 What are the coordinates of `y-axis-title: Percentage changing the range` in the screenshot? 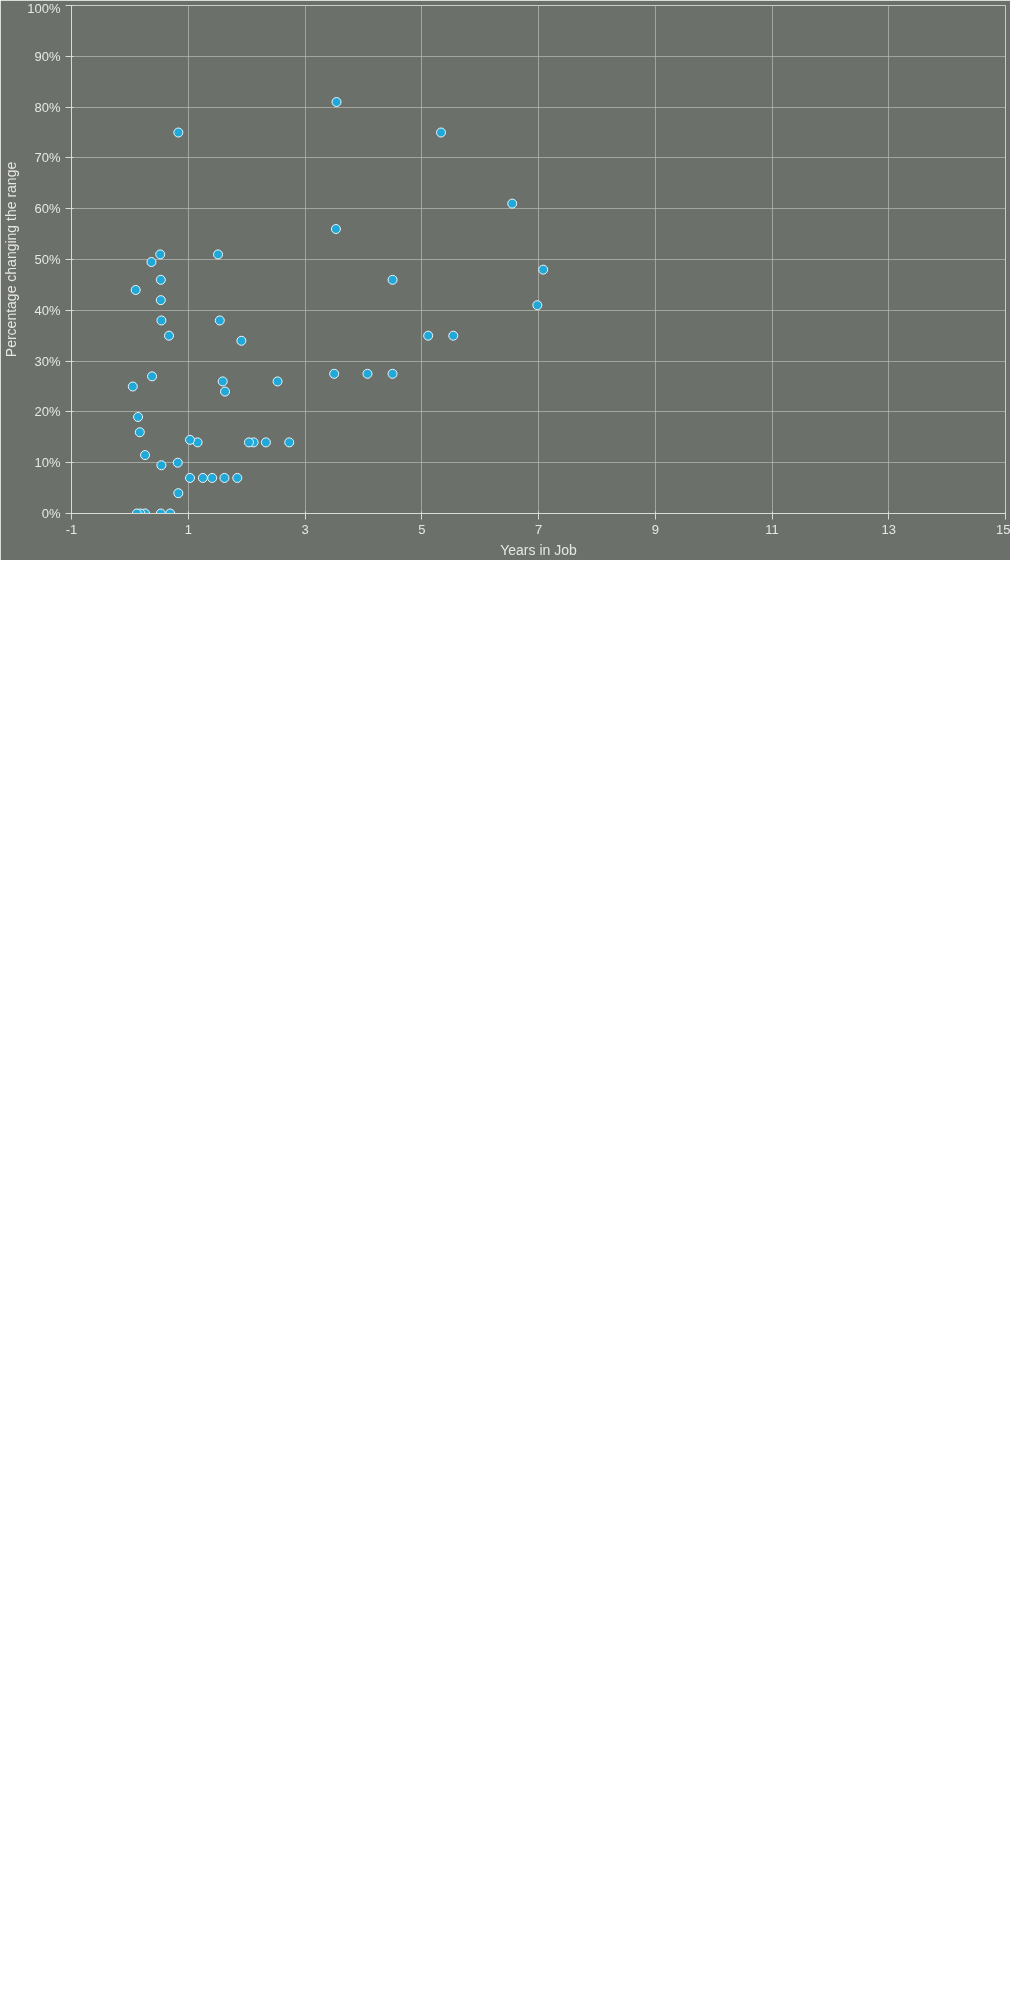 It's located at (11, 259).